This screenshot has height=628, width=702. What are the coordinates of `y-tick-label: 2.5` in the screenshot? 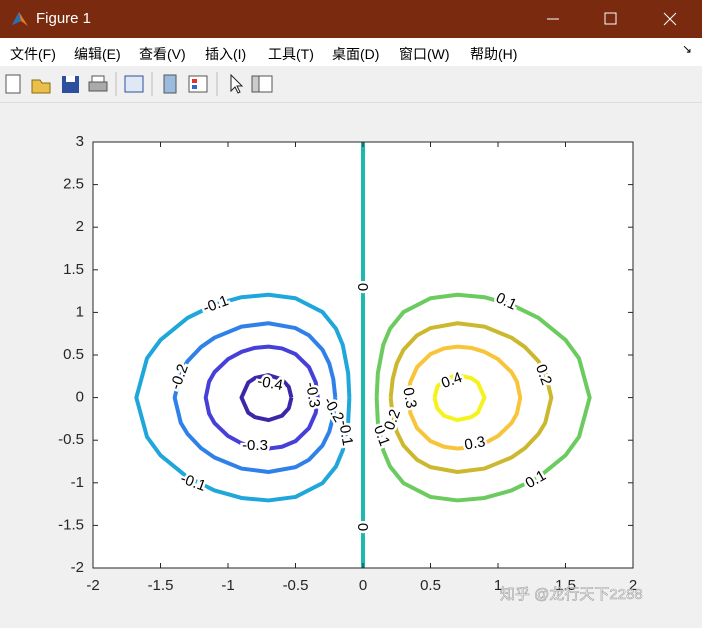 It's located at (73, 184).